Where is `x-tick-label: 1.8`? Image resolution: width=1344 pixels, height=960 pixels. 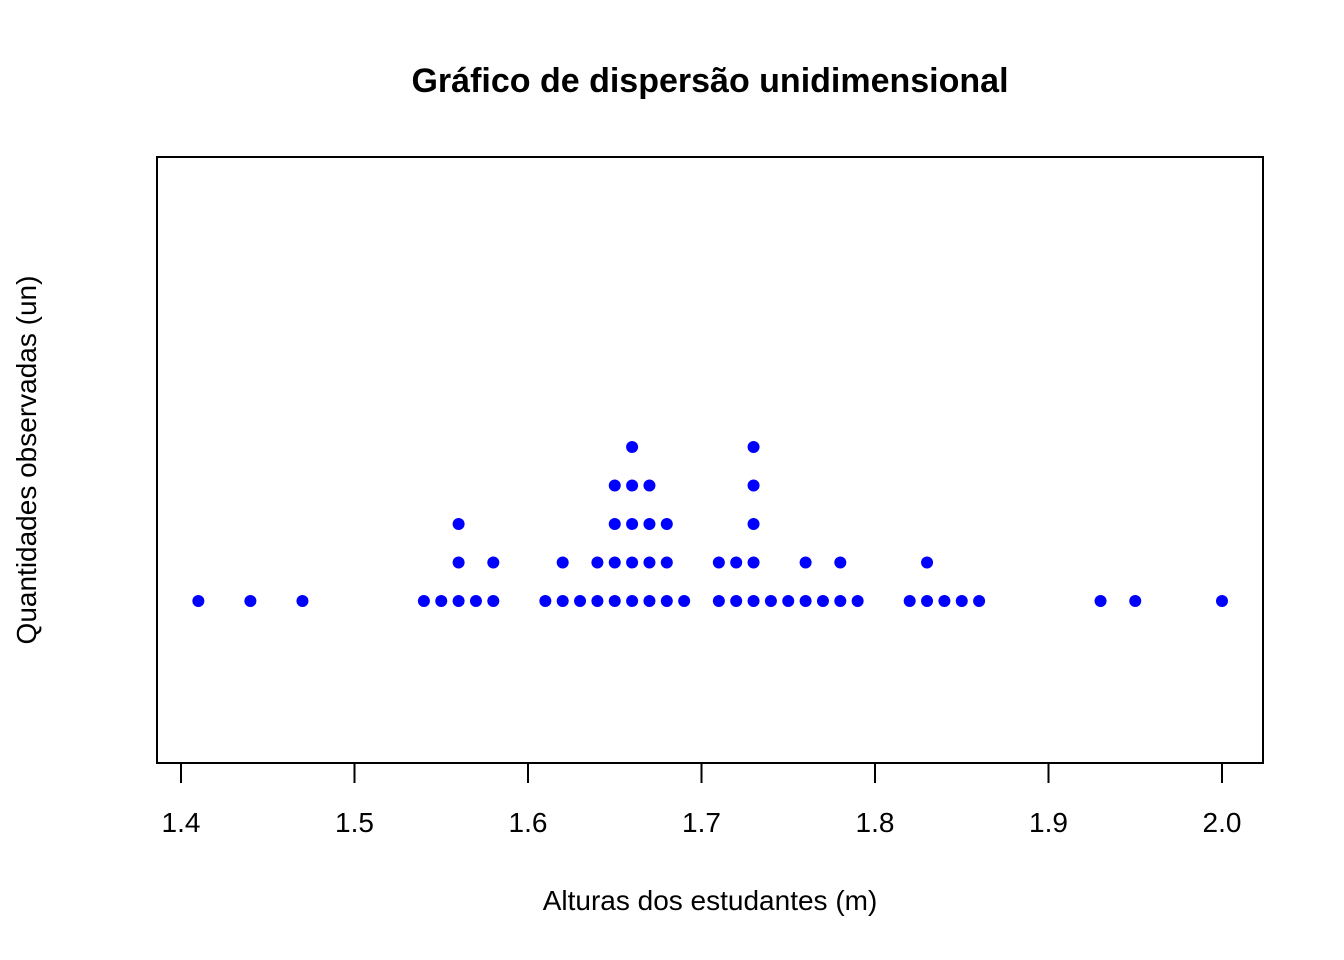 x-tick-label: 1.8 is located at coordinates (875, 822).